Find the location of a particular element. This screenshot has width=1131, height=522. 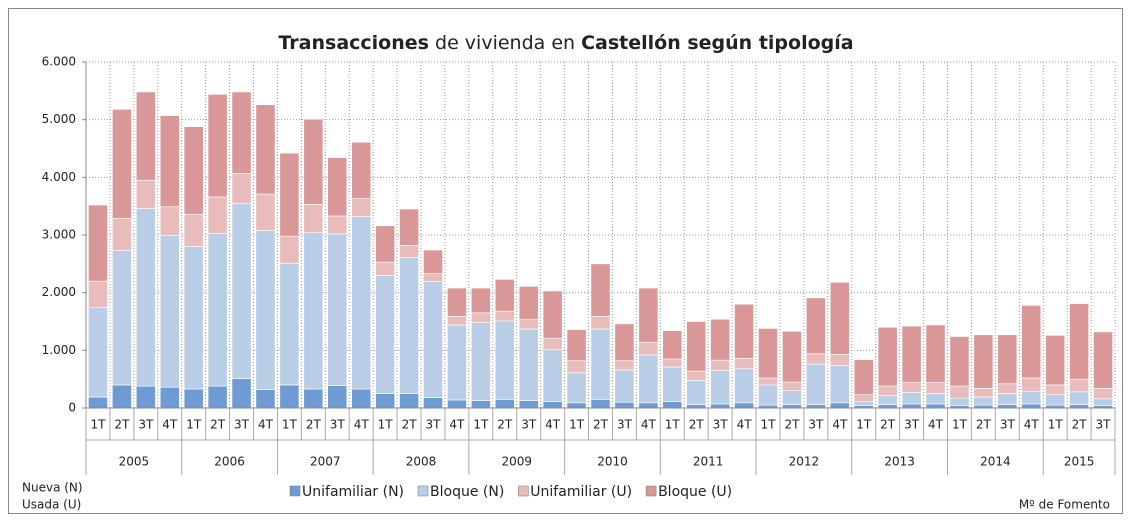

year-label: 2010 is located at coordinates (612, 462).